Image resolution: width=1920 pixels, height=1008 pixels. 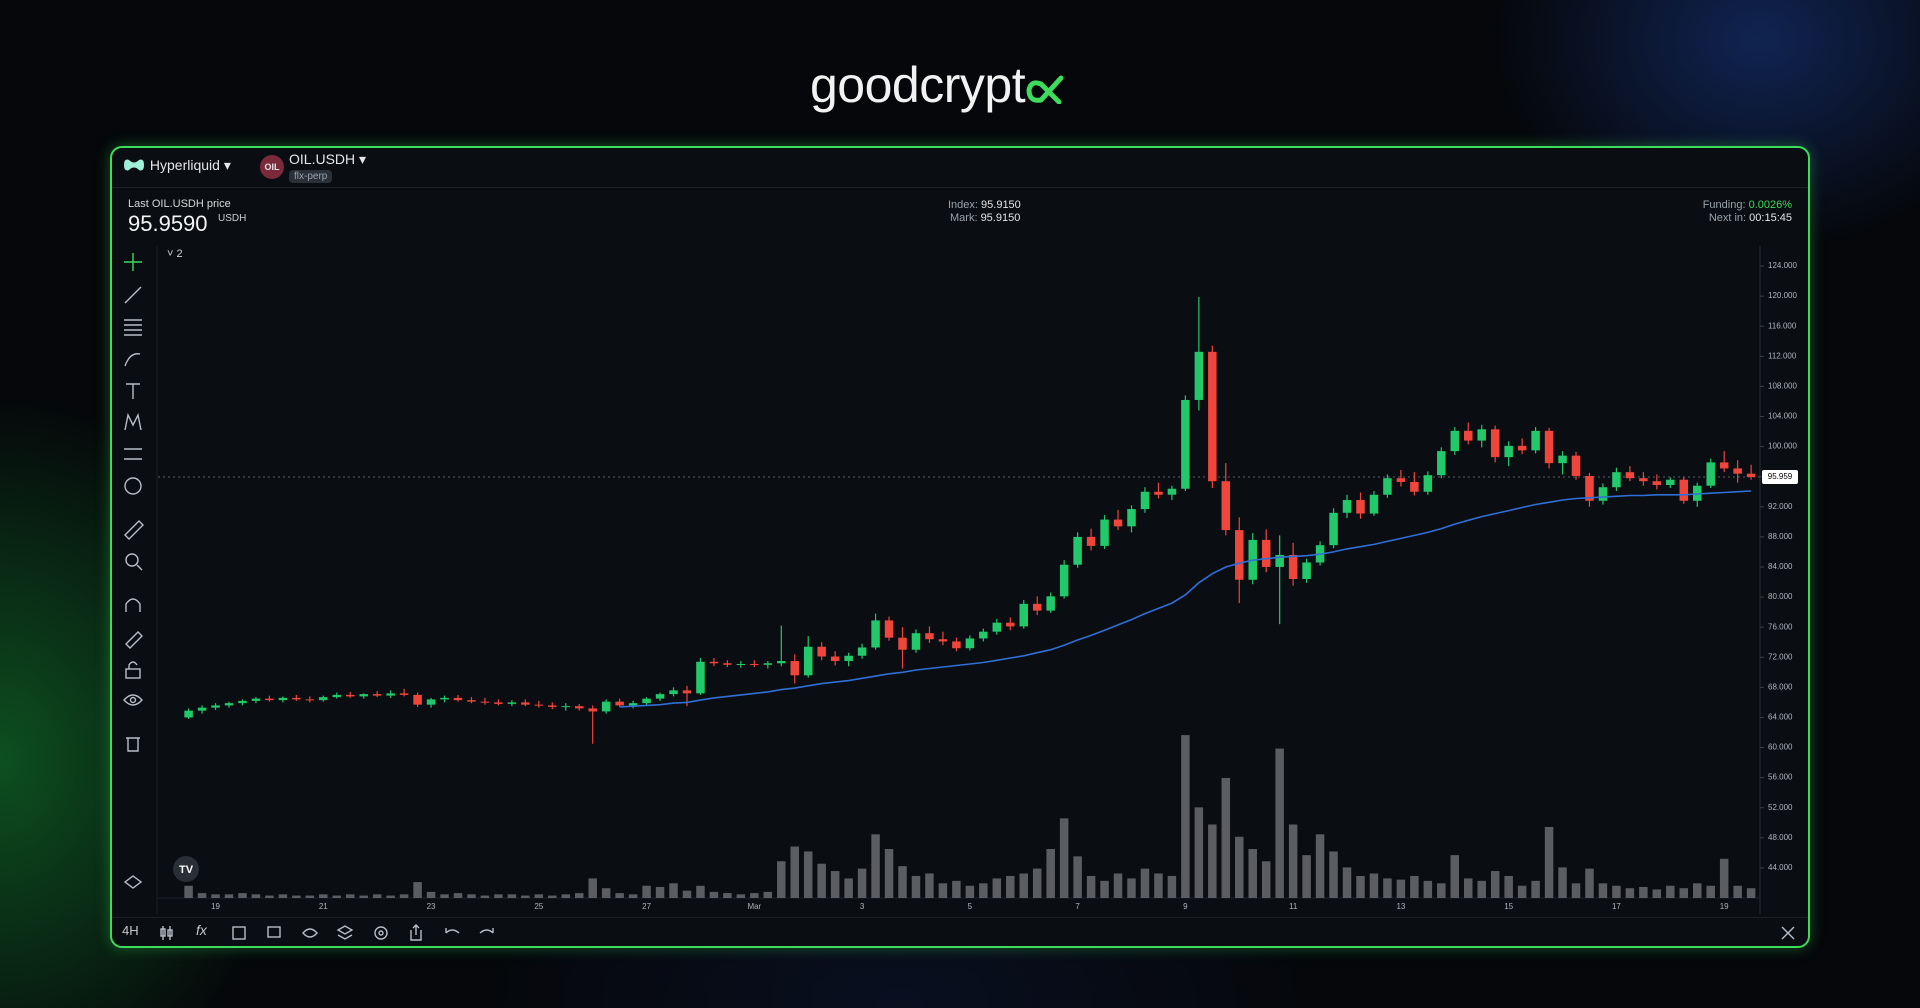 I want to click on pattern-tool, so click(x=133, y=421).